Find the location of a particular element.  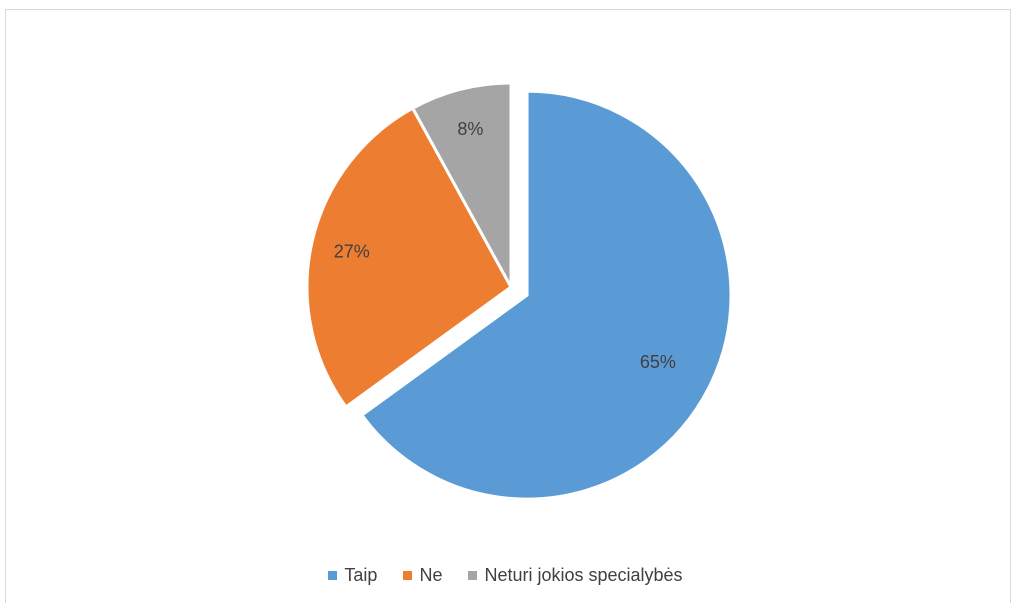

data-label-ne: 27% is located at coordinates (352, 251).